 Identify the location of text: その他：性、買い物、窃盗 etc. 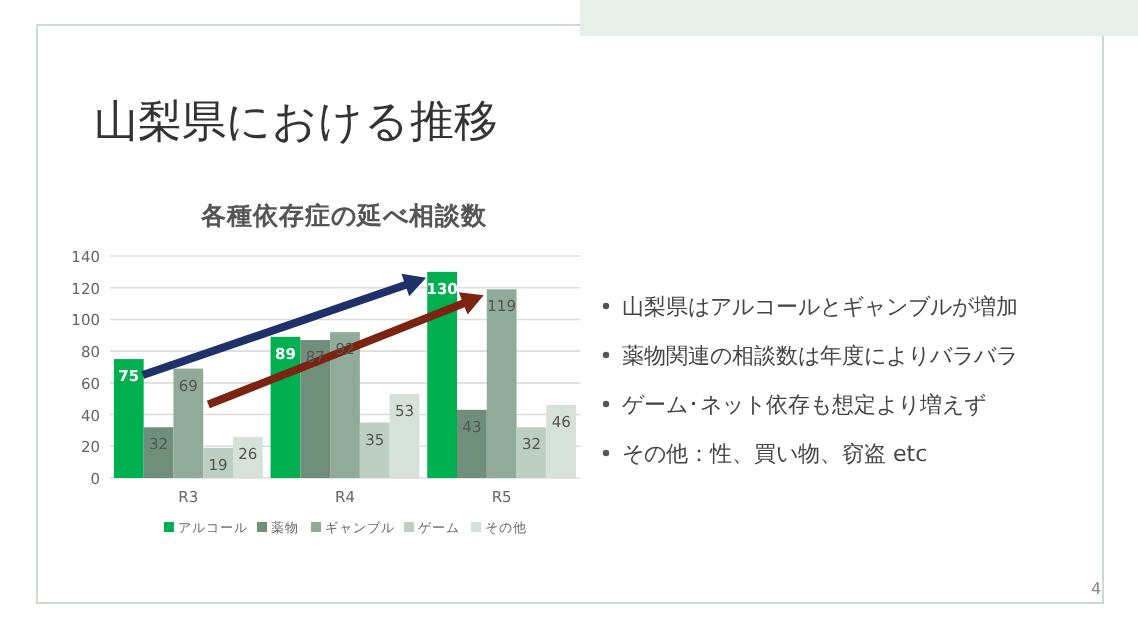
(775, 454).